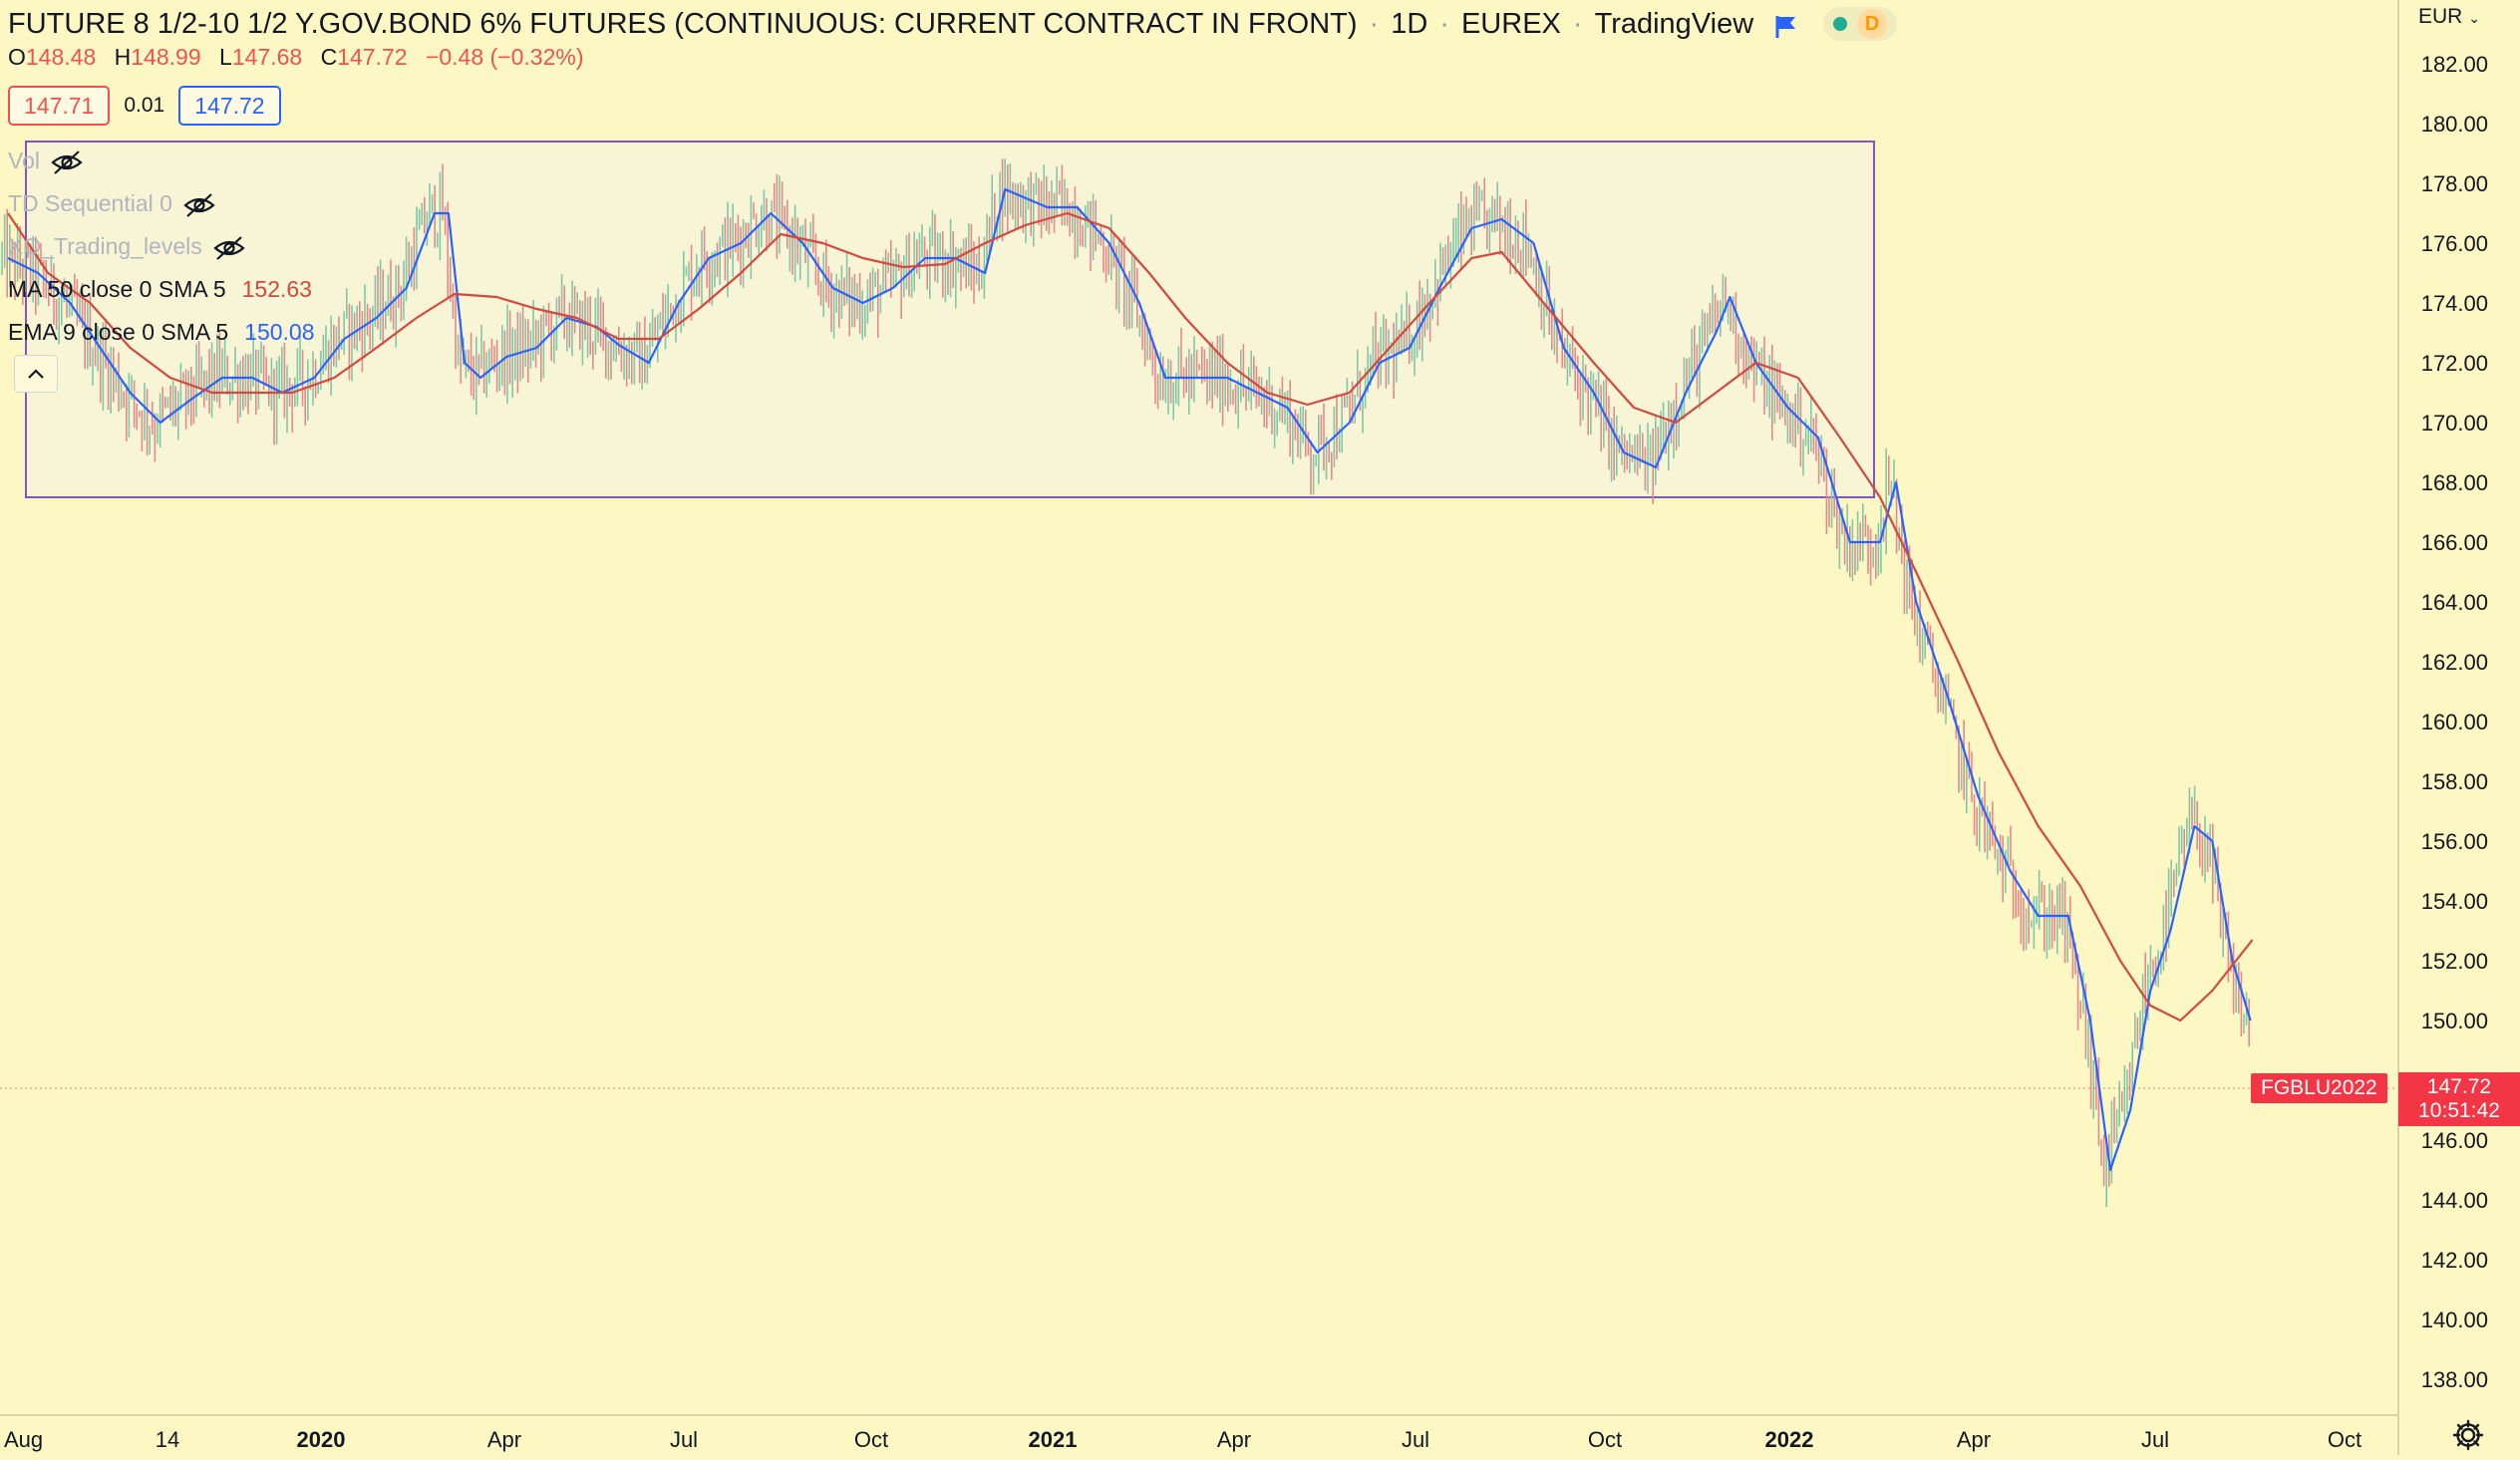 The image size is (2520, 1460). Describe the element at coordinates (329, 57) in the screenshot. I see `close-label: C` at that location.